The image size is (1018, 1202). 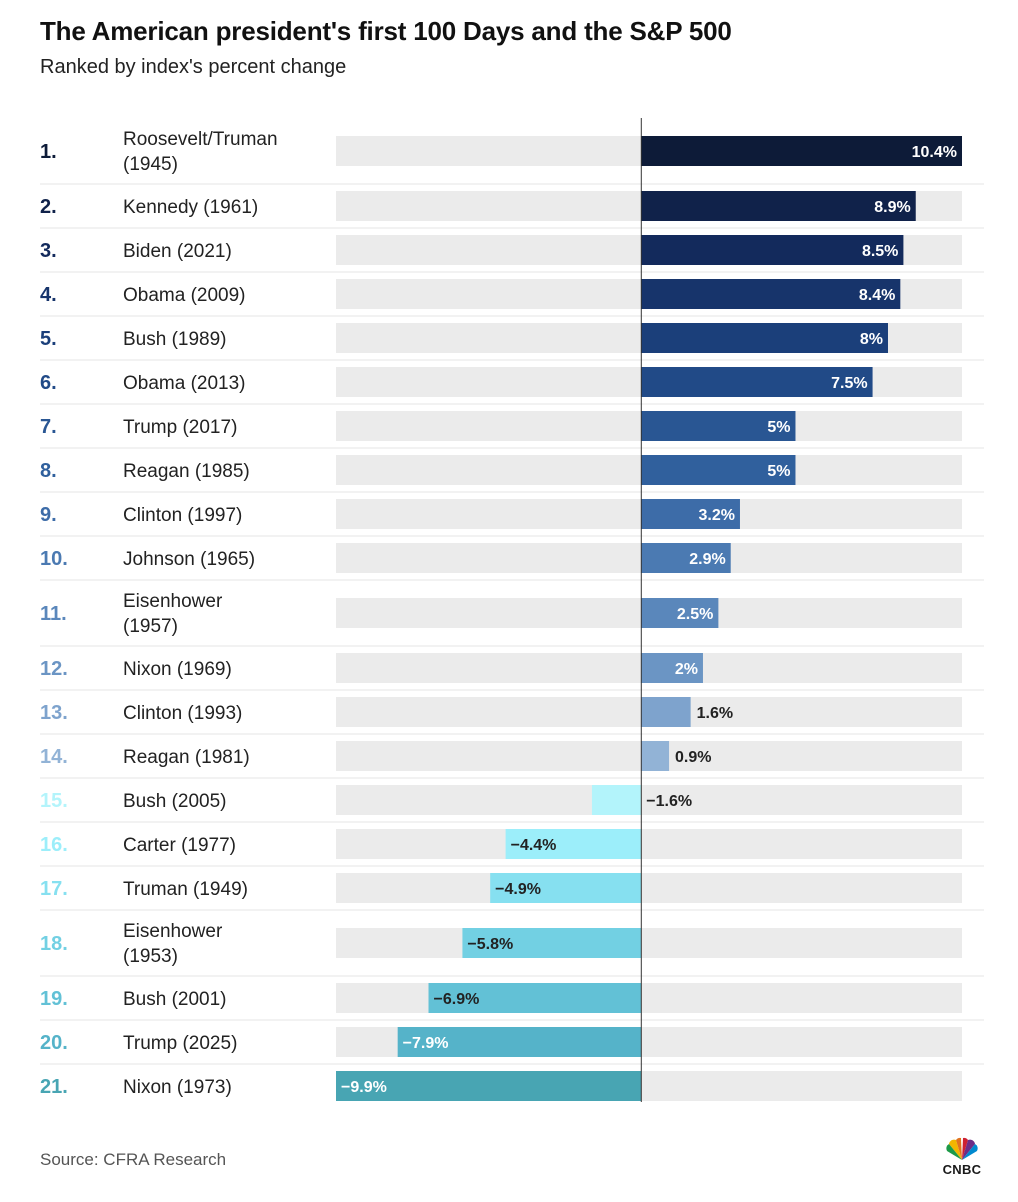 What do you see at coordinates (182, 515) in the screenshot?
I see `president-label: Clinton (1997)` at bounding box center [182, 515].